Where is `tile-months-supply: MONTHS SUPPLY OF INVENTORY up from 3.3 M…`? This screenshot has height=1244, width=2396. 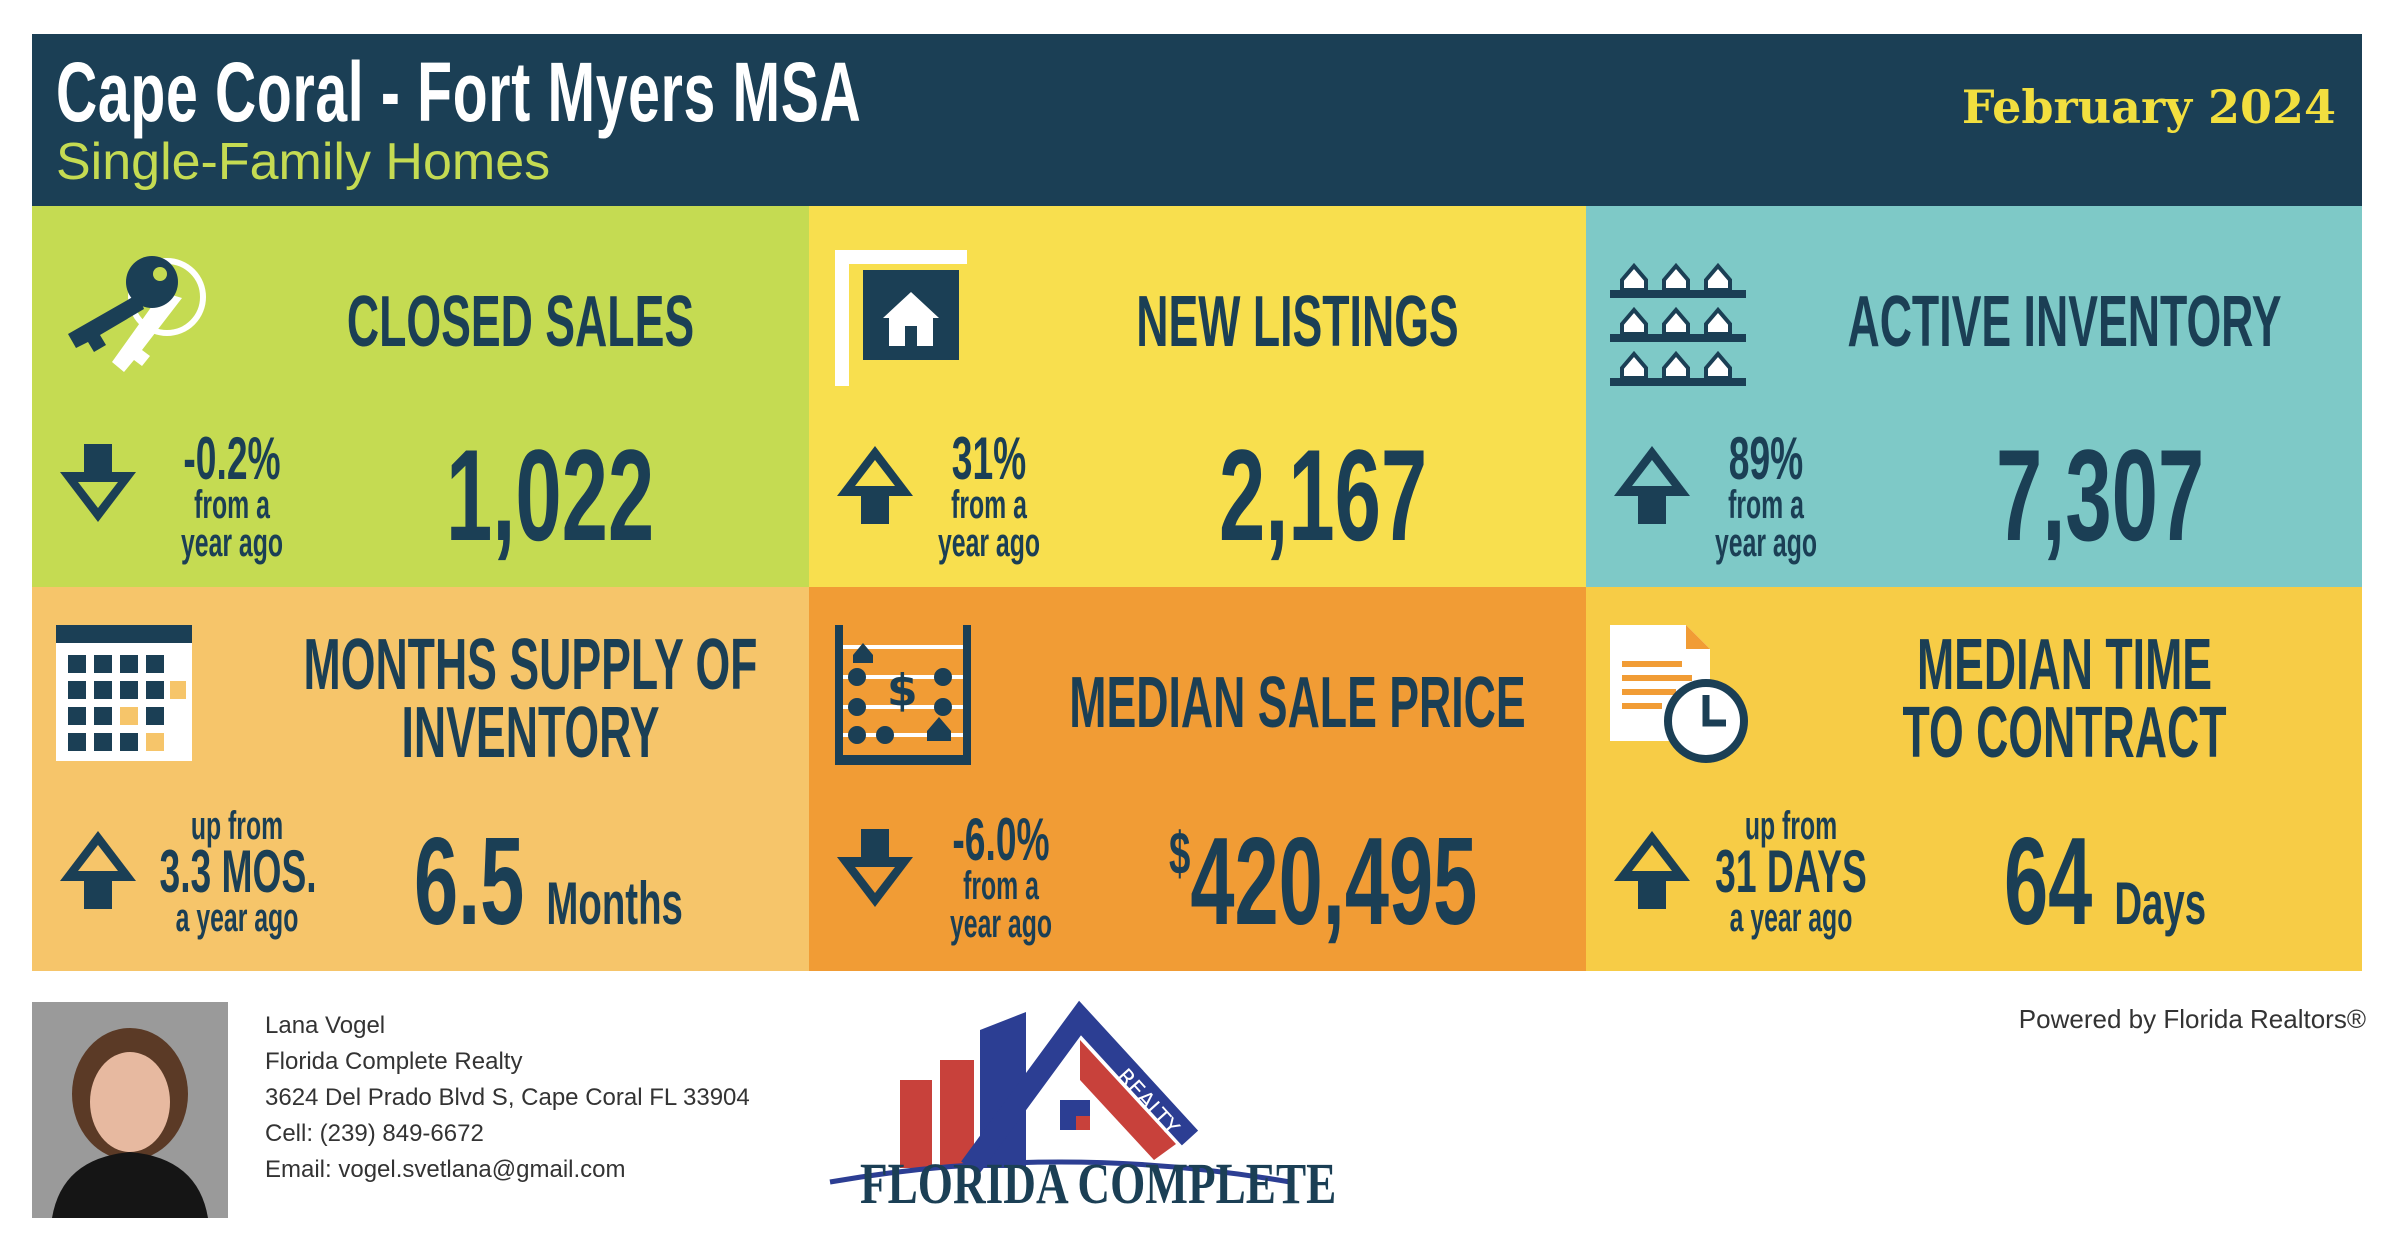 tile-months-supply: MONTHS SUPPLY OF INVENTORY up from 3.3 M… is located at coordinates (420, 779).